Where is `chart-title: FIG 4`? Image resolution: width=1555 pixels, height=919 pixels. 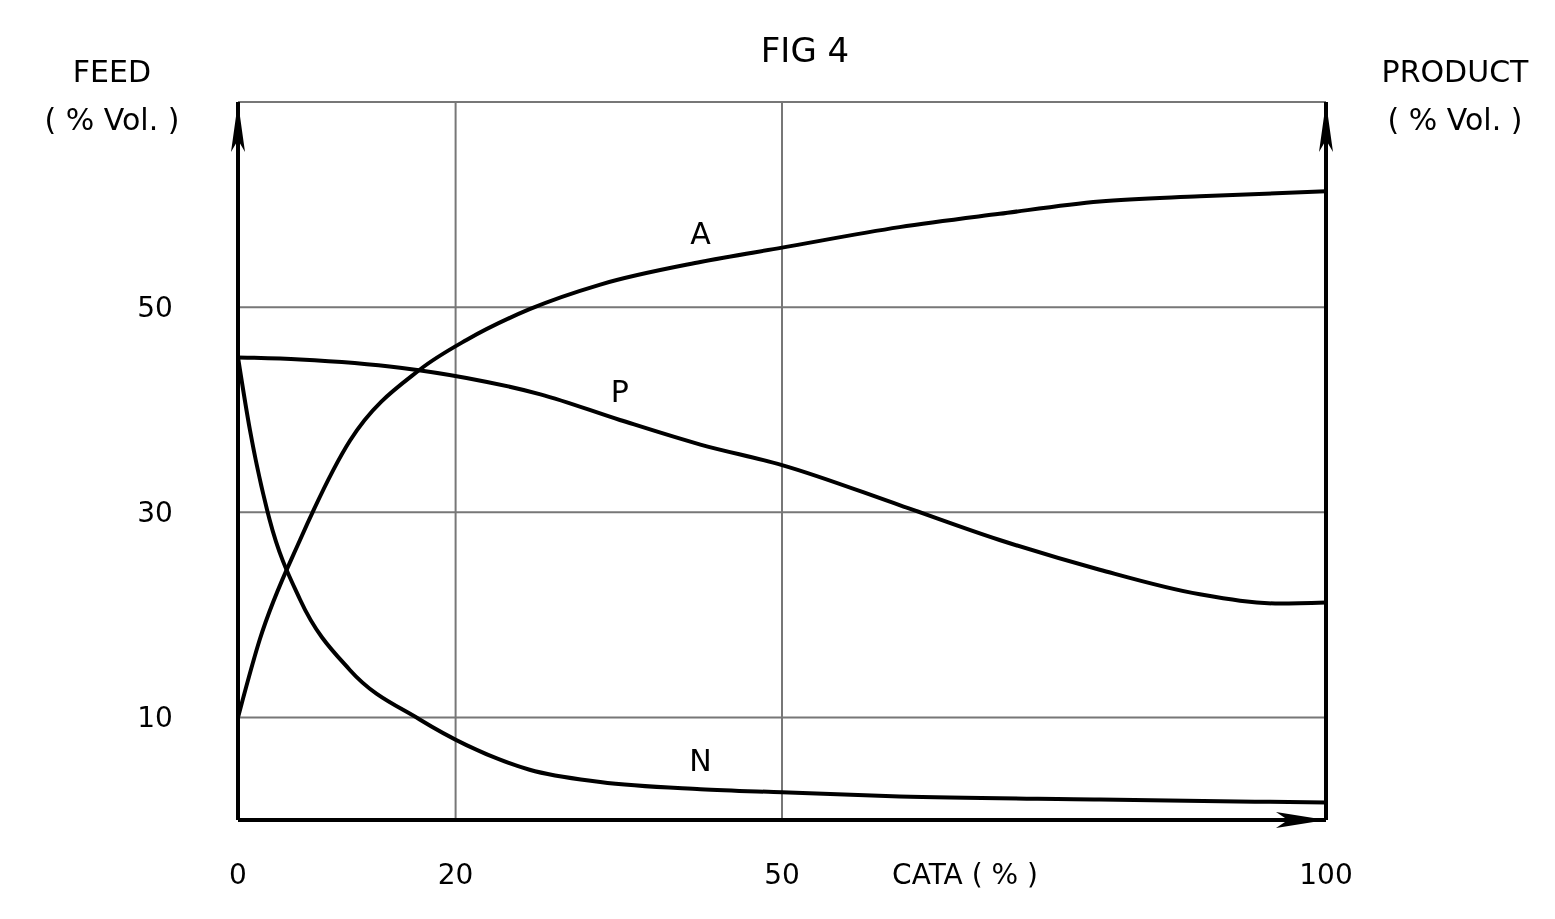 chart-title: FIG 4 is located at coordinates (805, 50).